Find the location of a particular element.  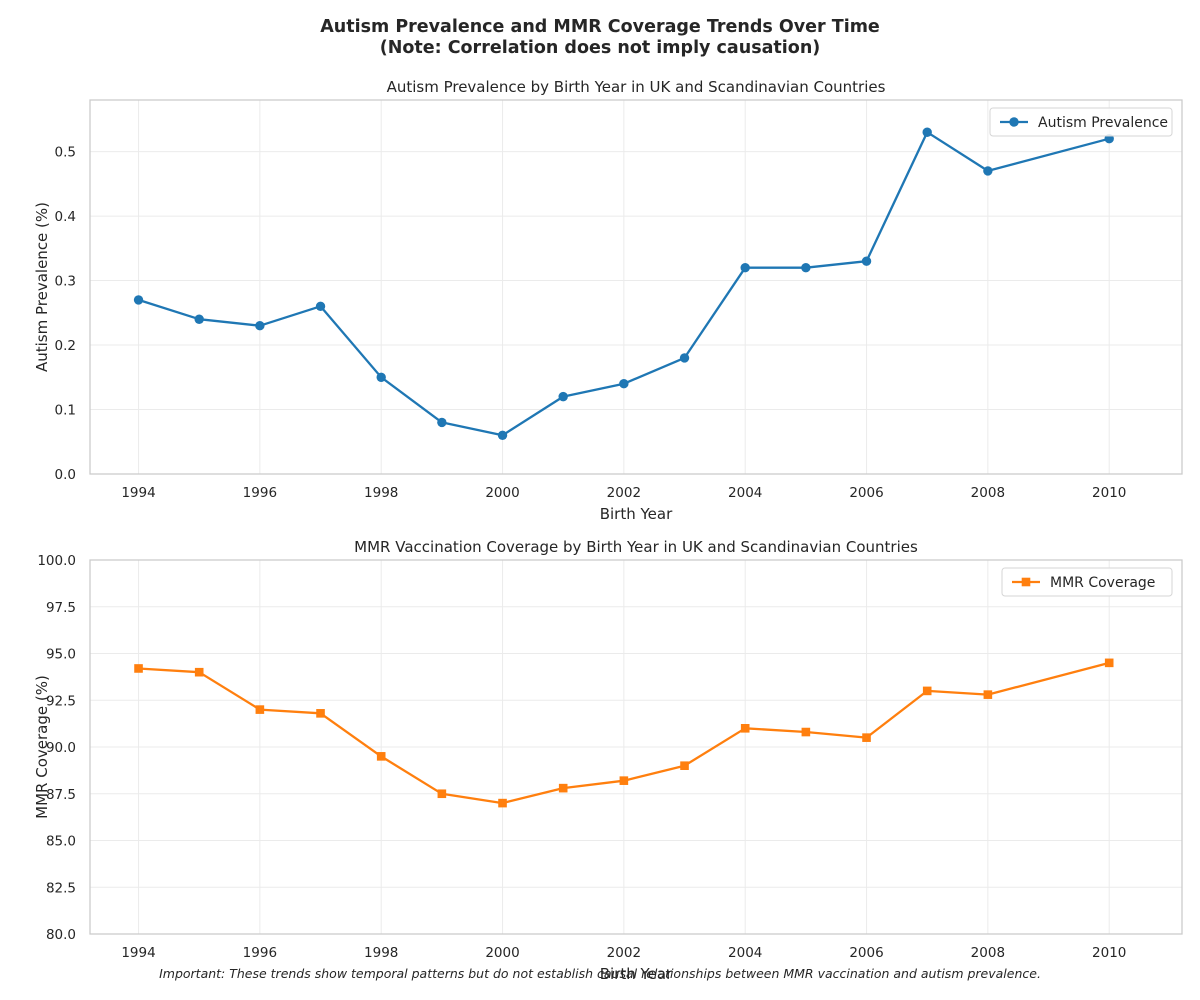

legend: MMR Coverage is located at coordinates (1087, 582).